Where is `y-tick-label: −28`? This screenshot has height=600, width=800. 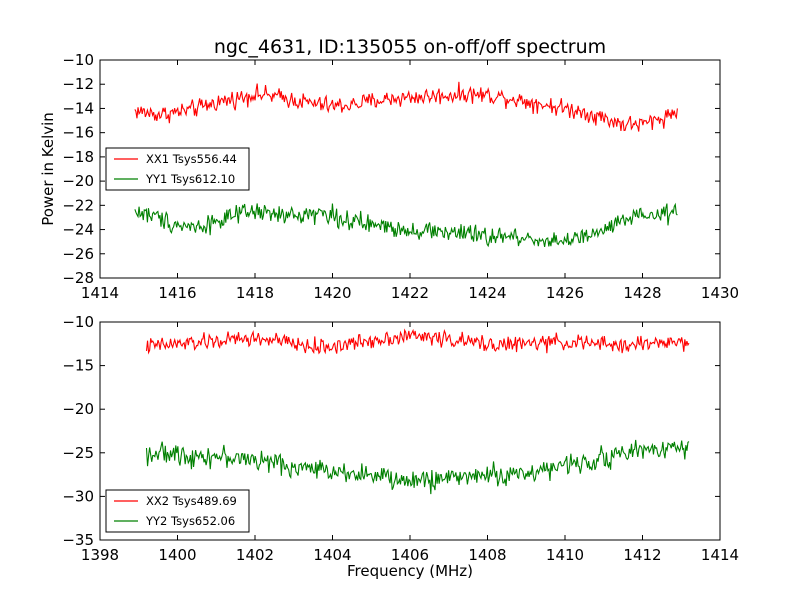
y-tick-label: −28 is located at coordinates (78, 278).